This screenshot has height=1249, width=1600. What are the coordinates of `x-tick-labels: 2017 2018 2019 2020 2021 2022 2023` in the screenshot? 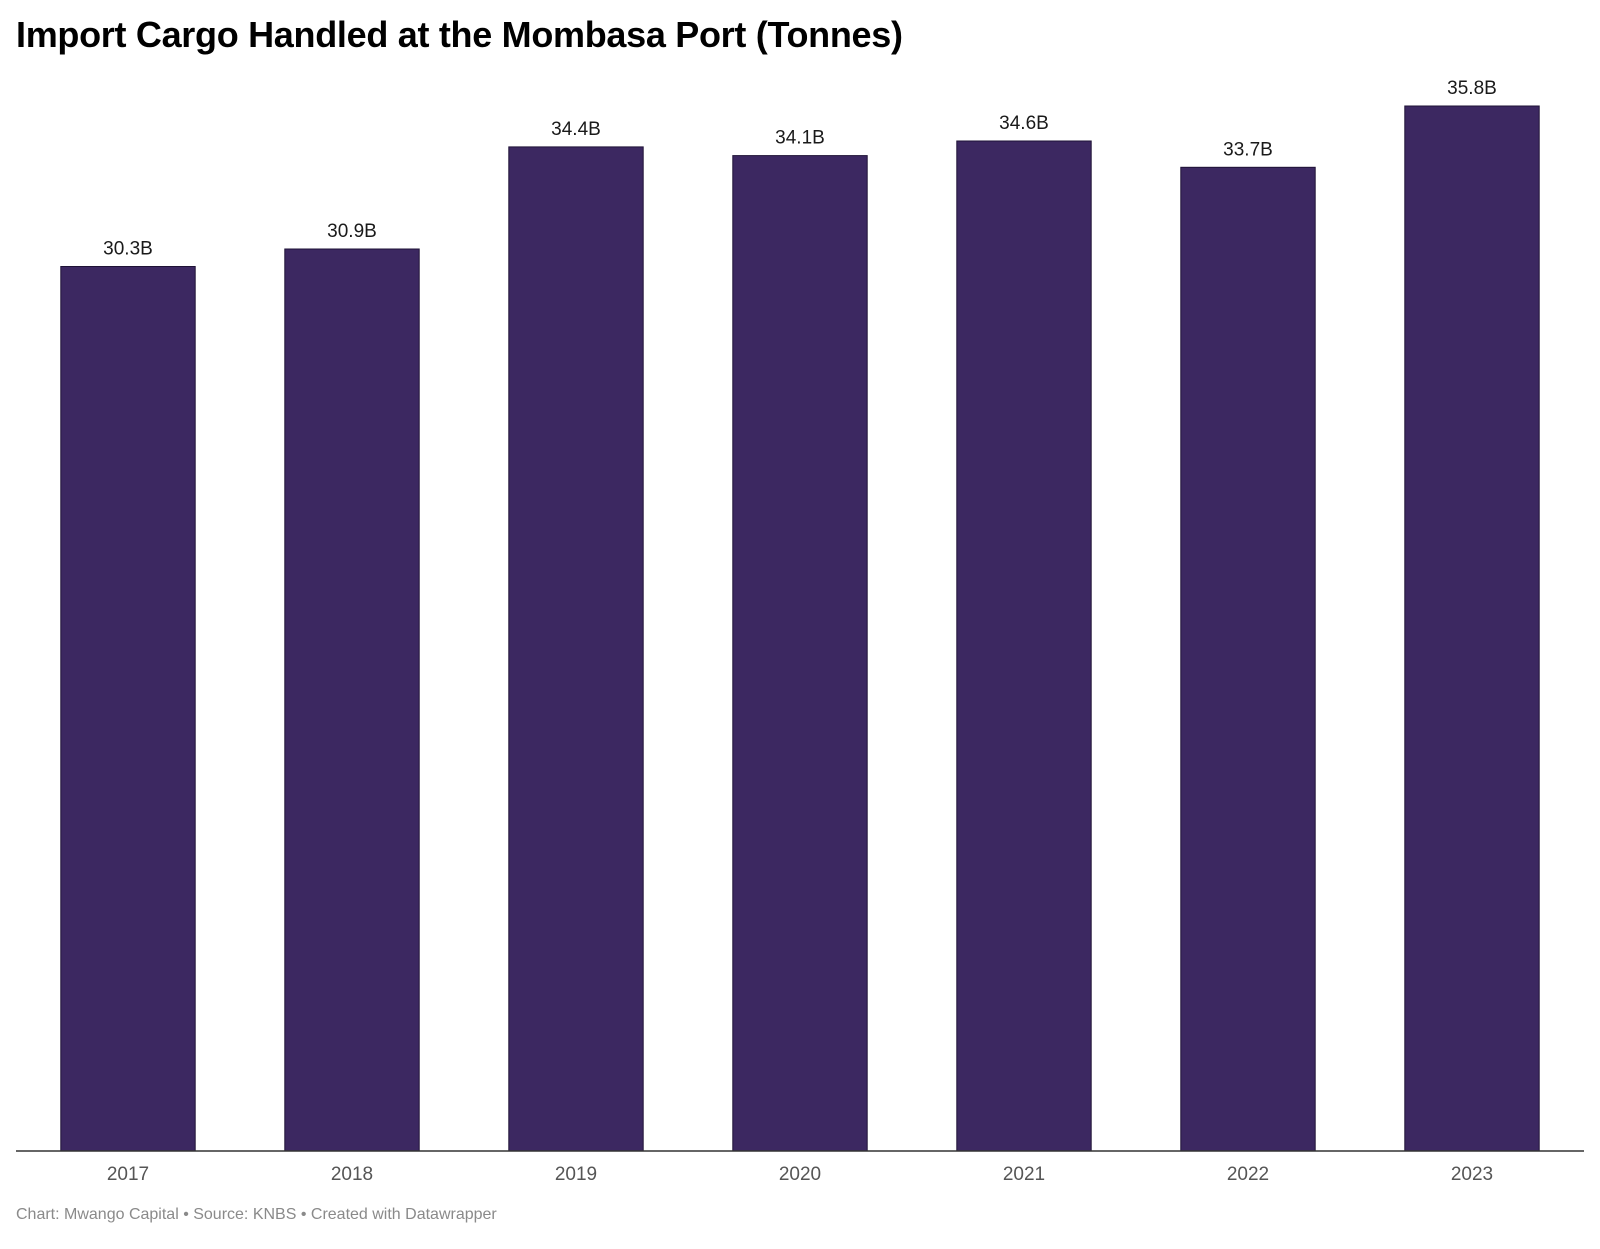 It's located at (800, 1174).